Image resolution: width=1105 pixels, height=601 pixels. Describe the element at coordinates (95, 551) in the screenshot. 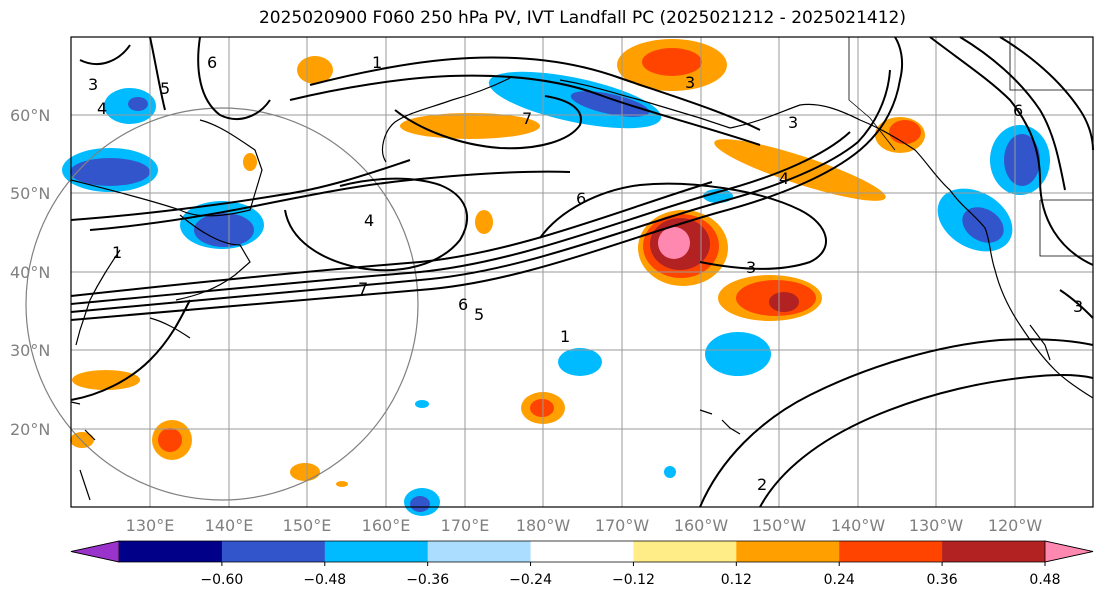

I see `colorbar-extend-min` at that location.